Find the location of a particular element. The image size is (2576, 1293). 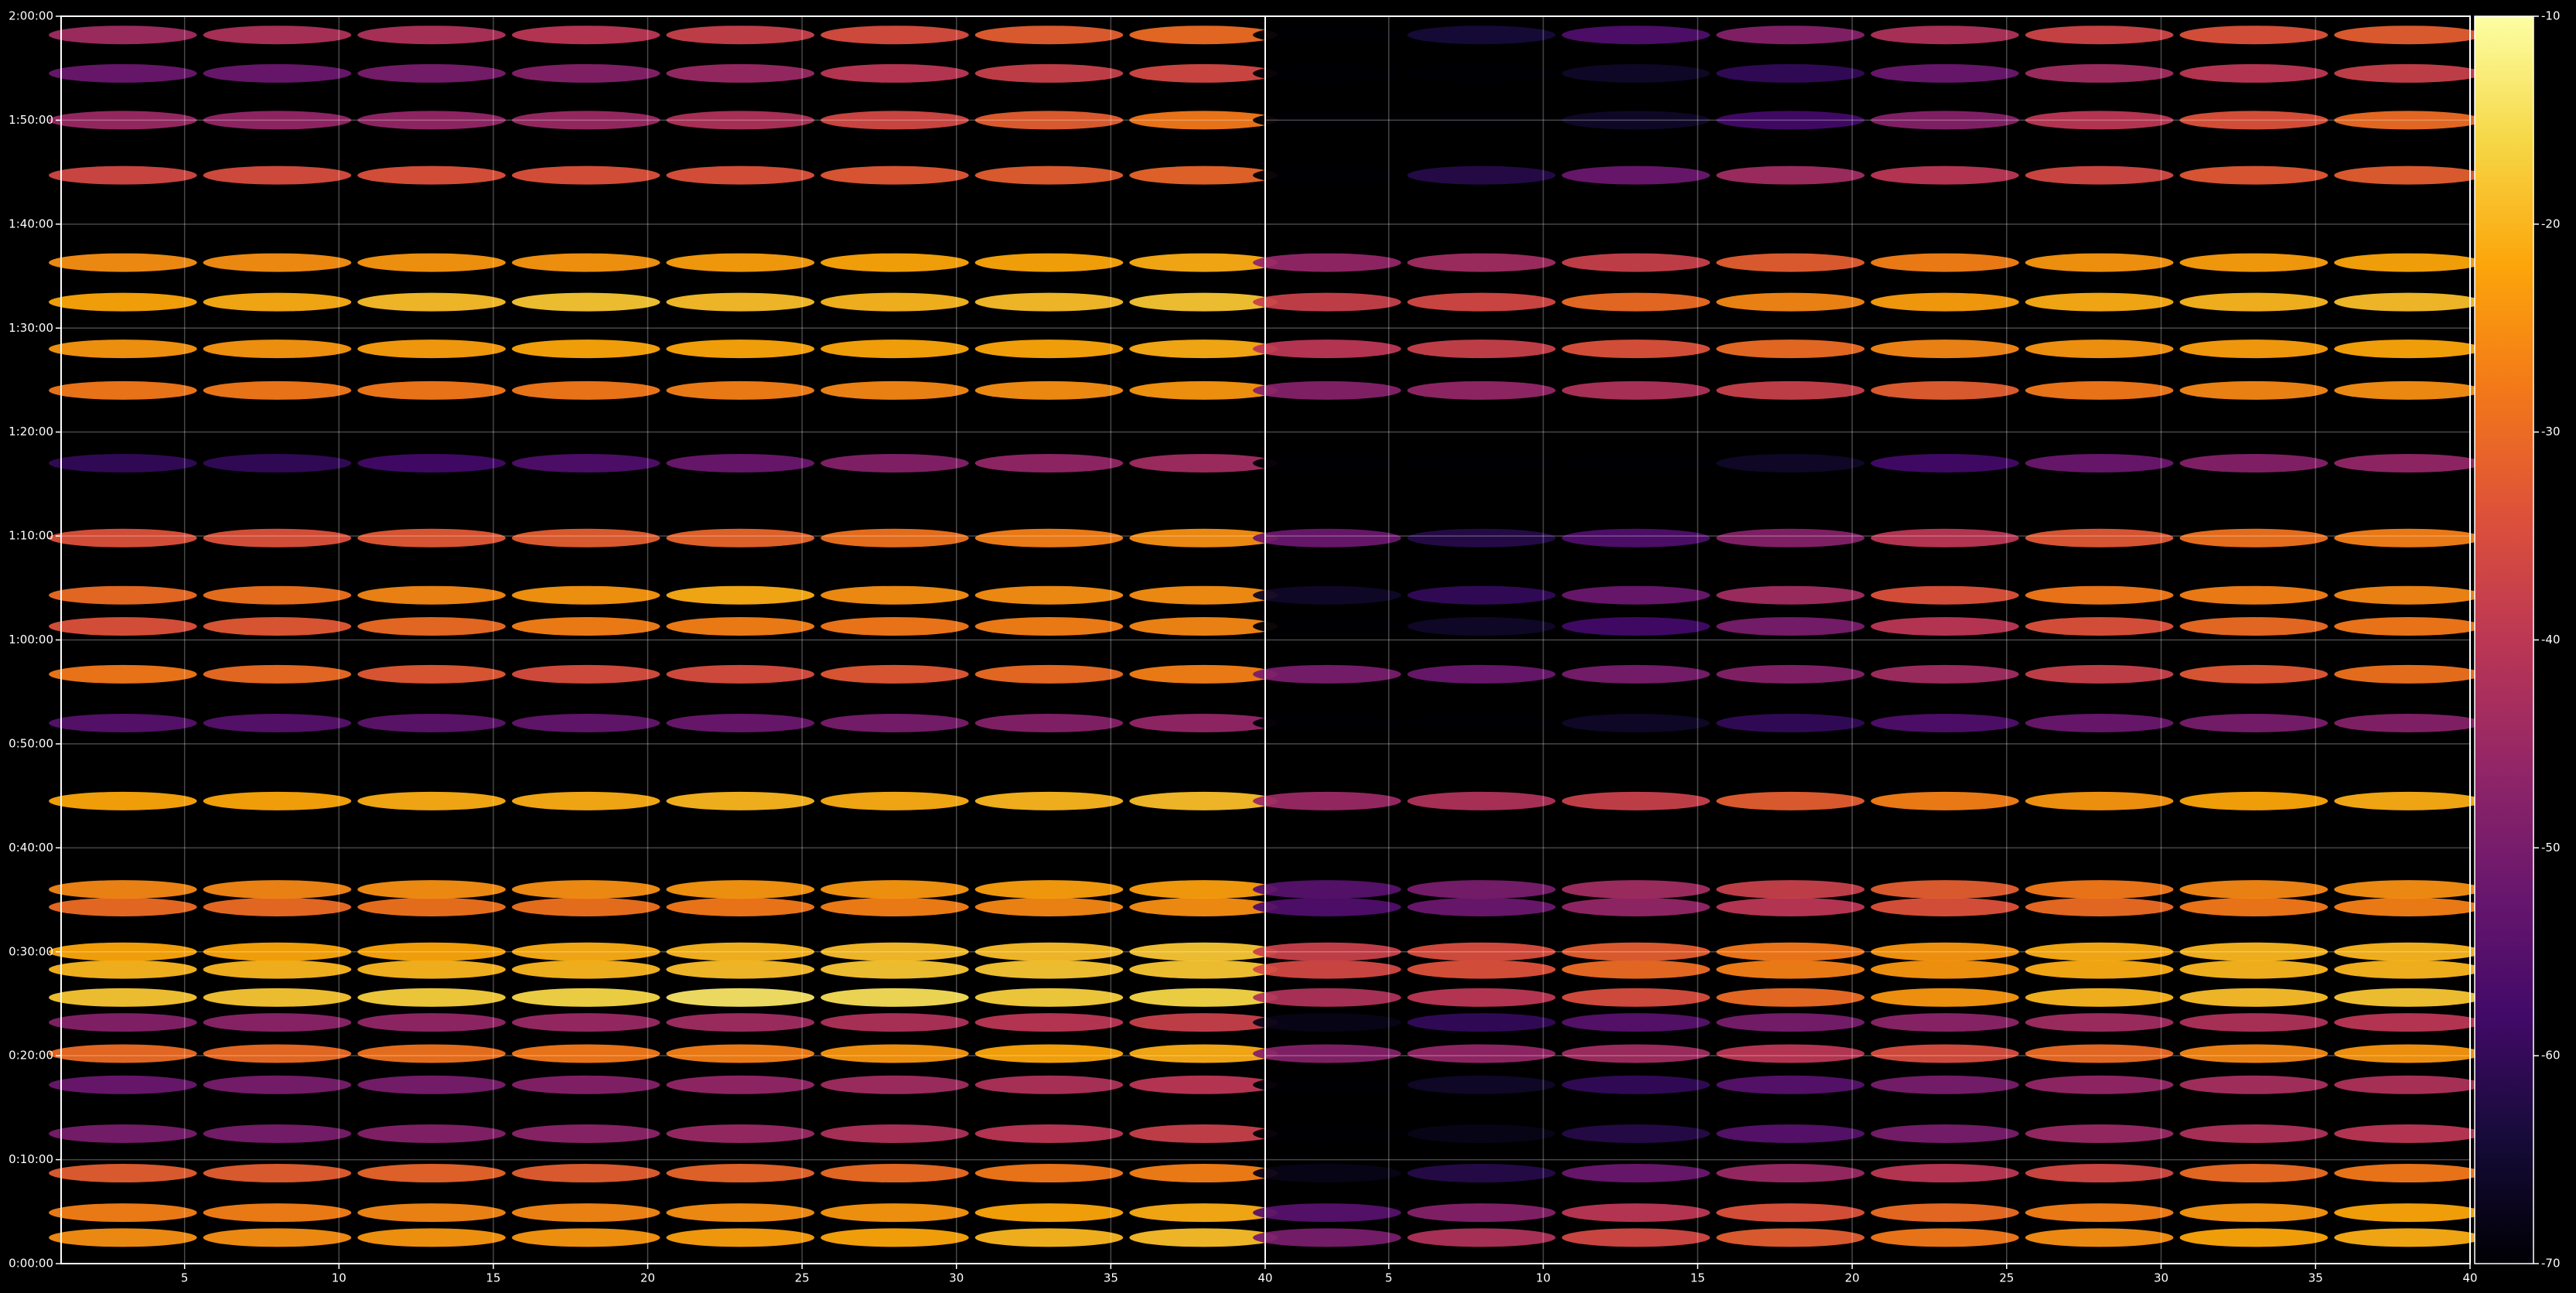

y-tick-label: 1:30:00 is located at coordinates (31, 328).